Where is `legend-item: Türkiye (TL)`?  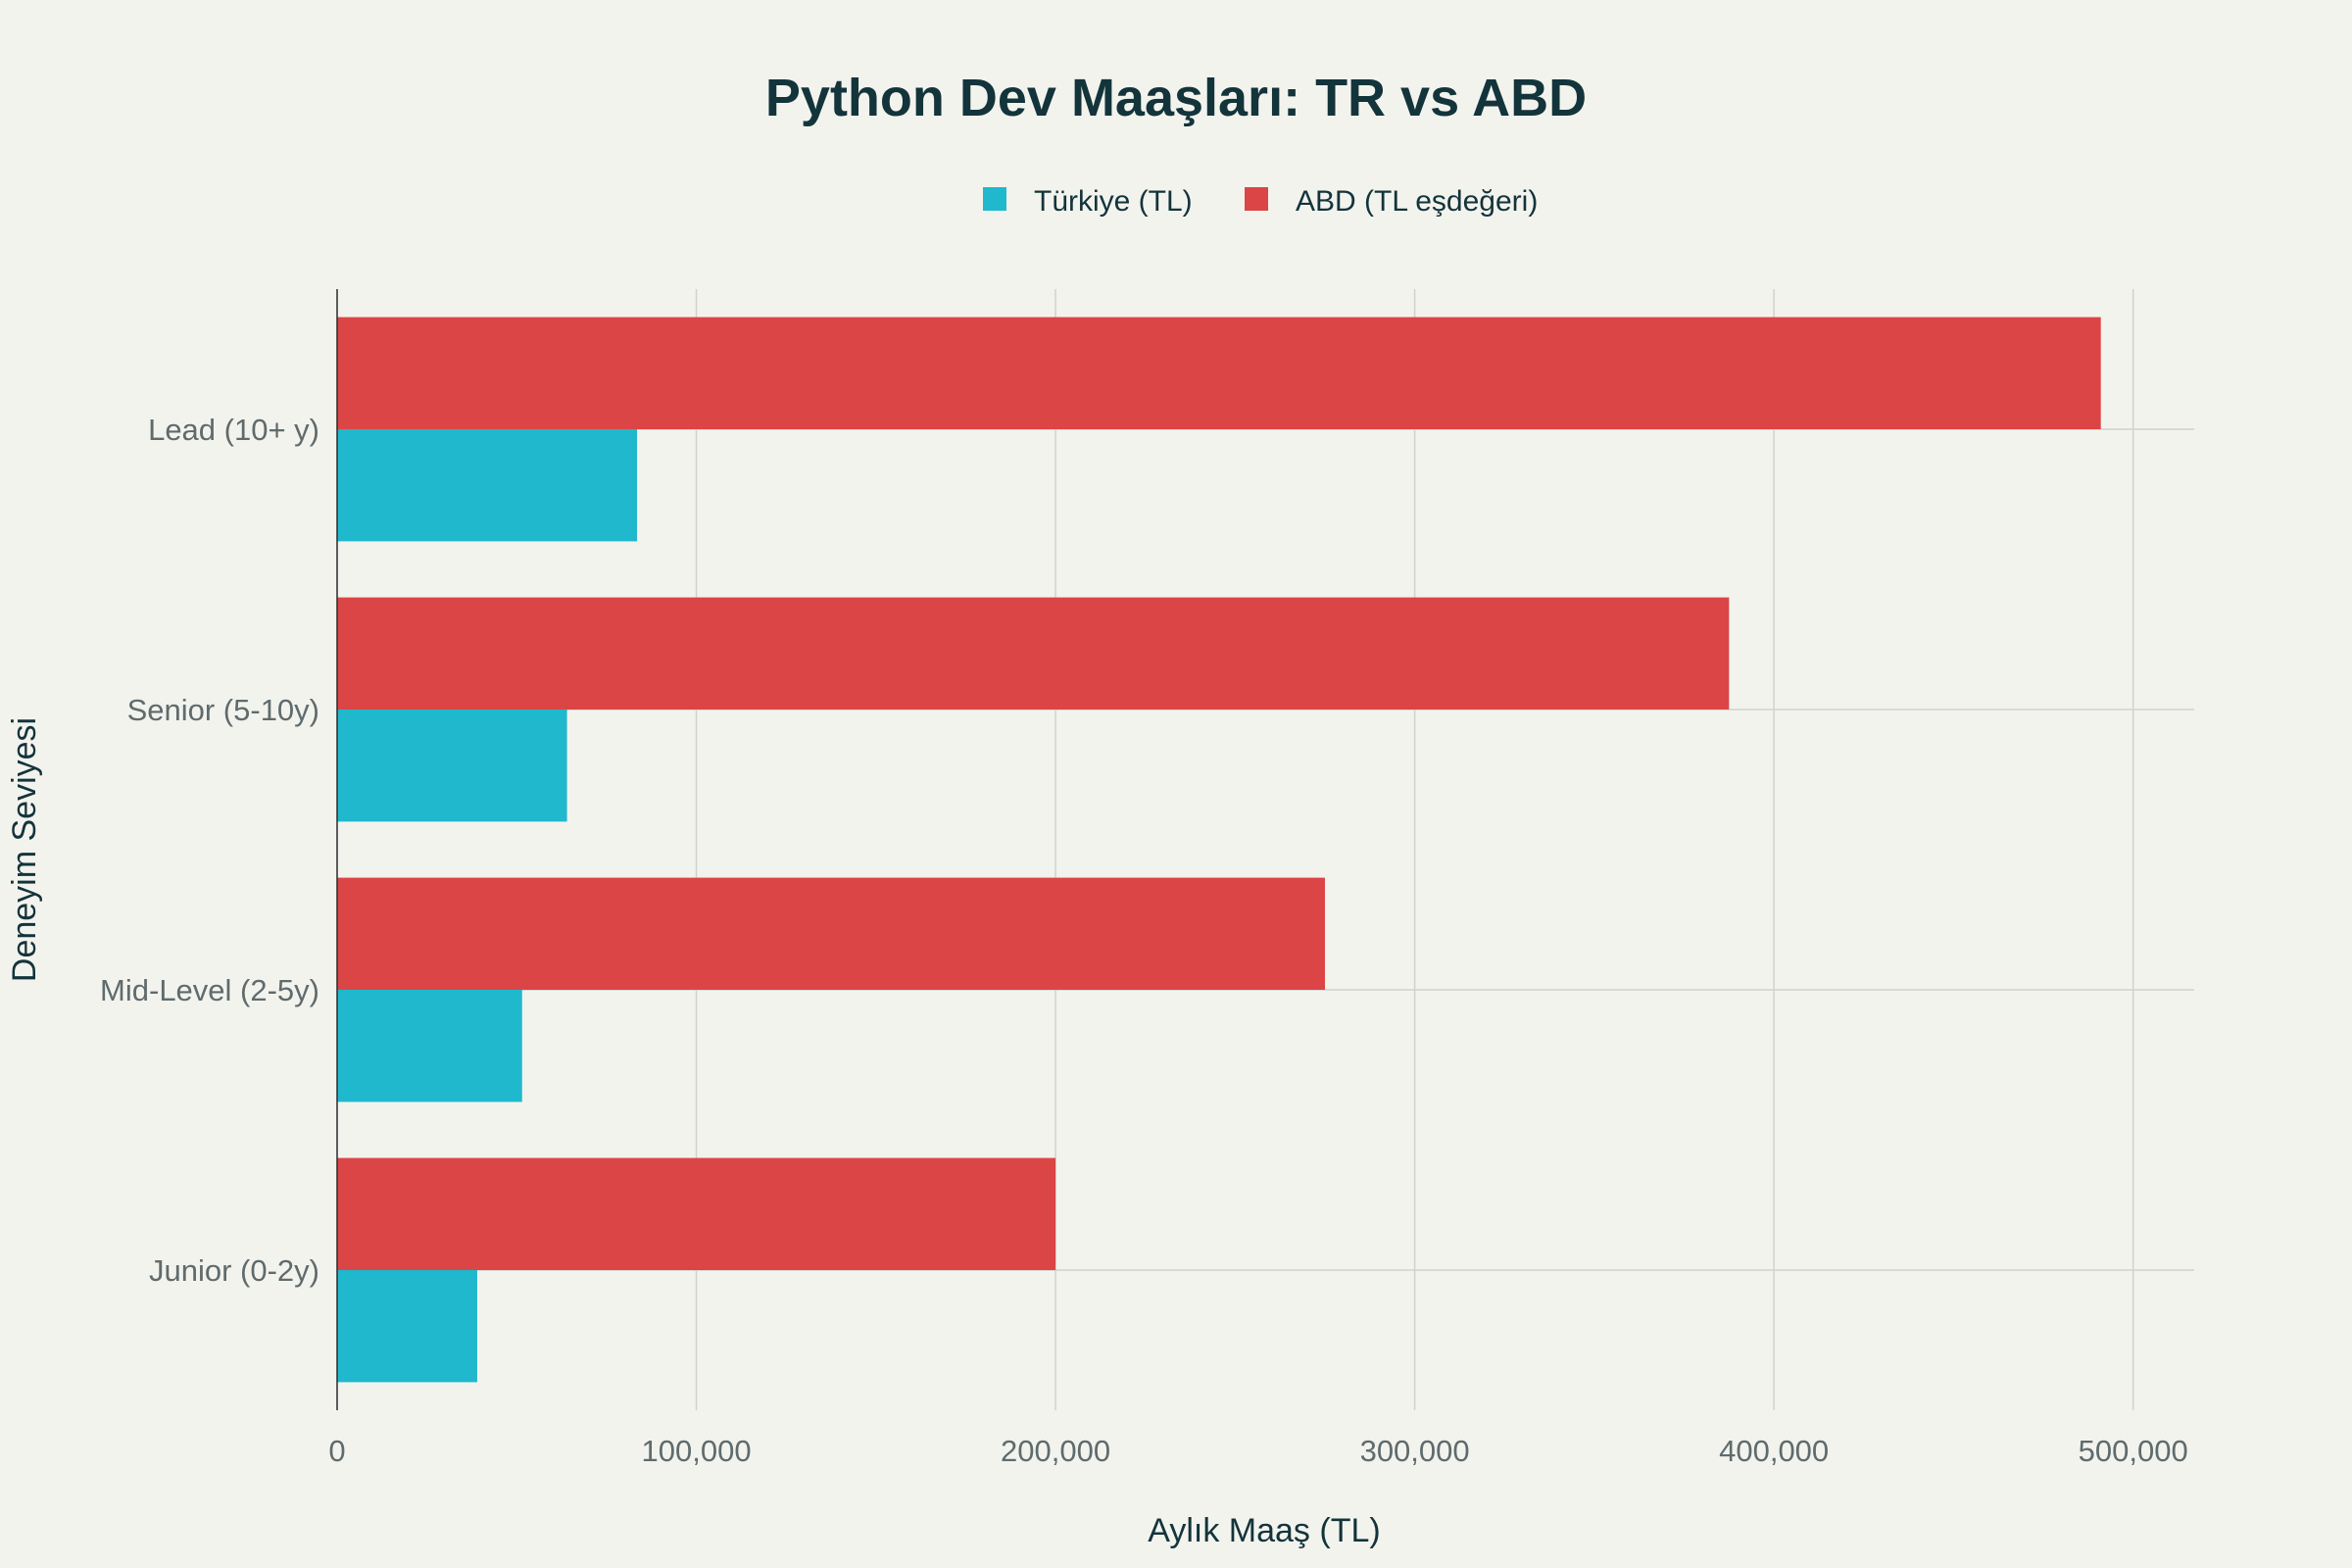 legend-item: Türkiye (TL) is located at coordinates (1088, 201).